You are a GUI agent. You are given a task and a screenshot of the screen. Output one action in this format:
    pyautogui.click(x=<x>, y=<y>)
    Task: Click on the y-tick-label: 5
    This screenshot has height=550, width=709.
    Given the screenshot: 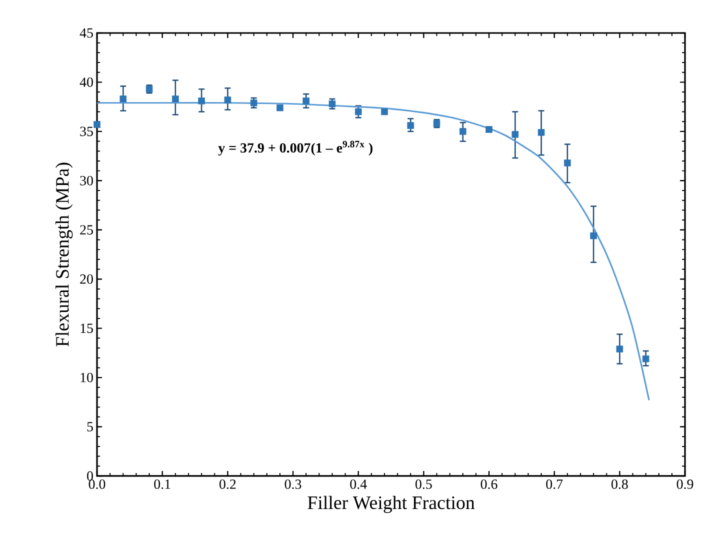 What is the action you would take?
    pyautogui.click(x=90, y=427)
    